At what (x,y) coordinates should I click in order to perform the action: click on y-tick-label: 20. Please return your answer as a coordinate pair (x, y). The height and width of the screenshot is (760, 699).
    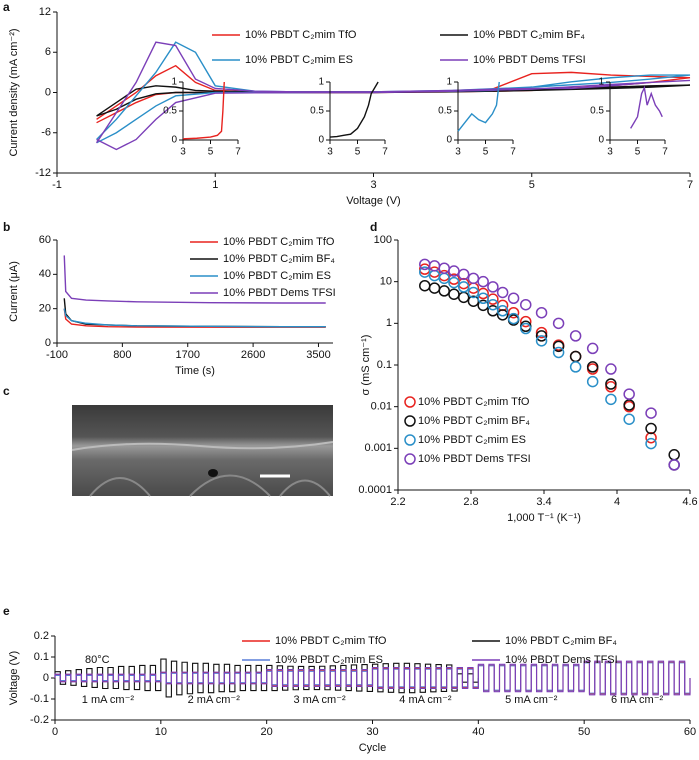
    Looking at the image, I should click on (45, 309).